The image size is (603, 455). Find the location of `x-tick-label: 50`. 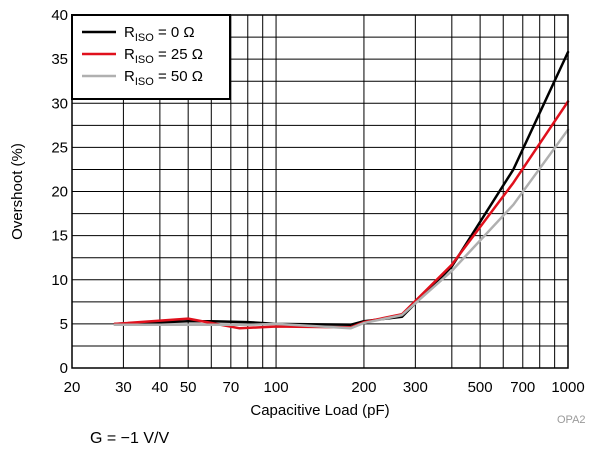

x-tick-label: 50 is located at coordinates (188, 387).